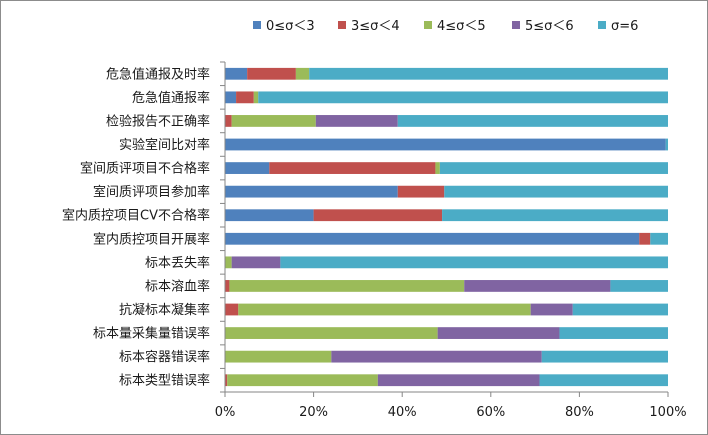  Describe the element at coordinates (177, 286) in the screenshot. I see `category-label: 标本溶血率` at that location.